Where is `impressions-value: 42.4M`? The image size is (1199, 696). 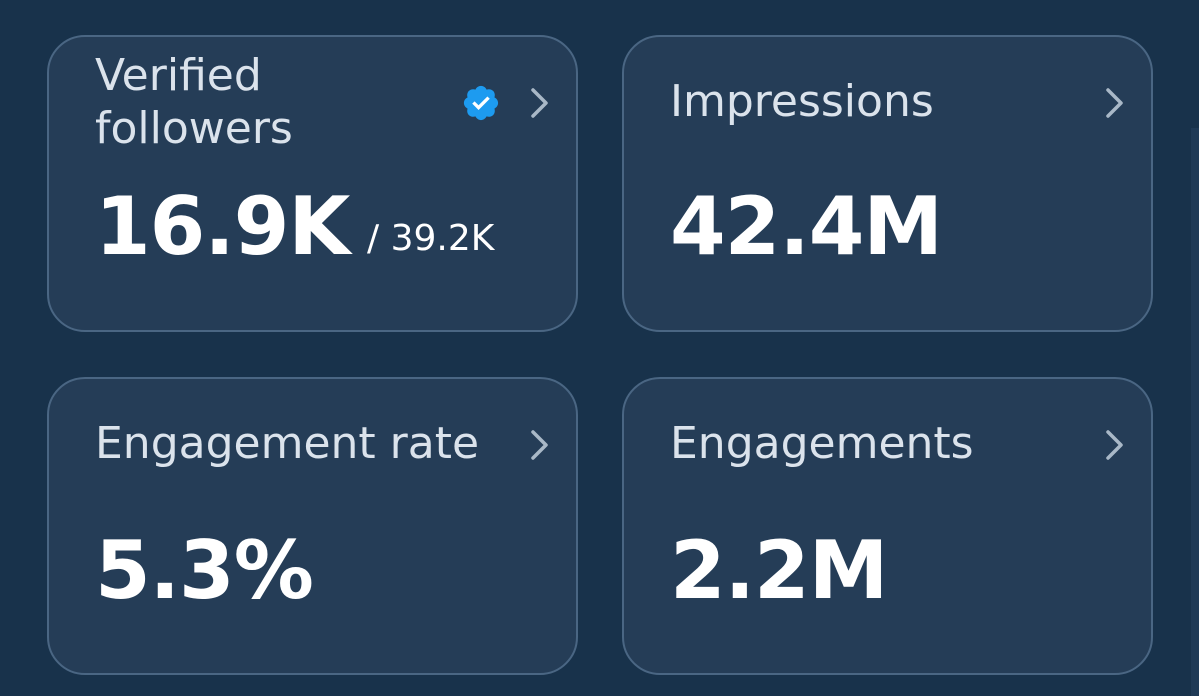
impressions-value: 42.4M is located at coordinates (806, 226).